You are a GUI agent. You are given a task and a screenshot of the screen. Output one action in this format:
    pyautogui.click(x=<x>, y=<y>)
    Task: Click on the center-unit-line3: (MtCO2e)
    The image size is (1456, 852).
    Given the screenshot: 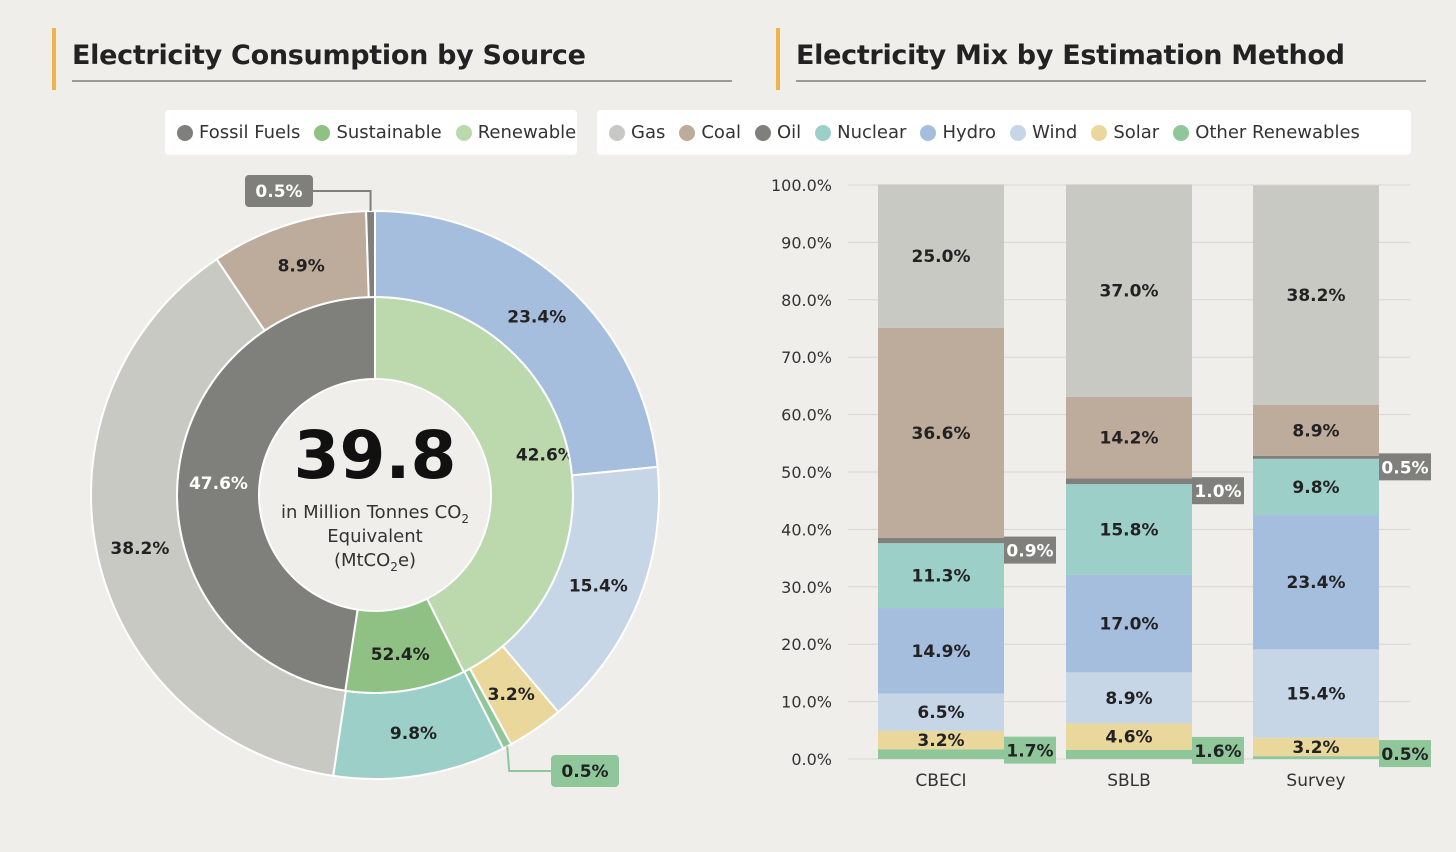 What is the action you would take?
    pyautogui.click(x=375, y=562)
    